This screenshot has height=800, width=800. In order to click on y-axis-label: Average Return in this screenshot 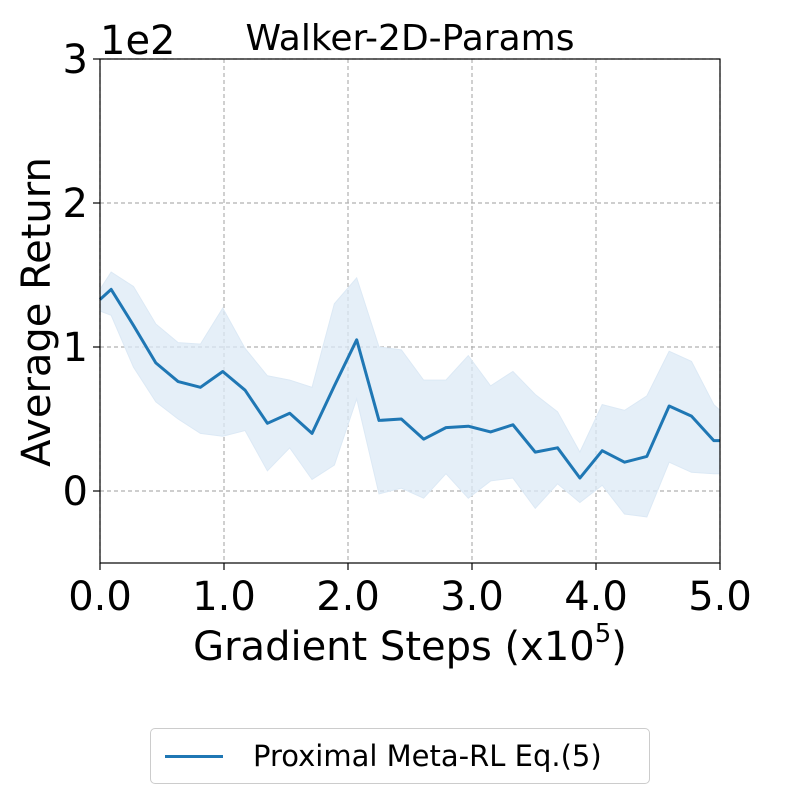, I will do `click(37, 312)`.